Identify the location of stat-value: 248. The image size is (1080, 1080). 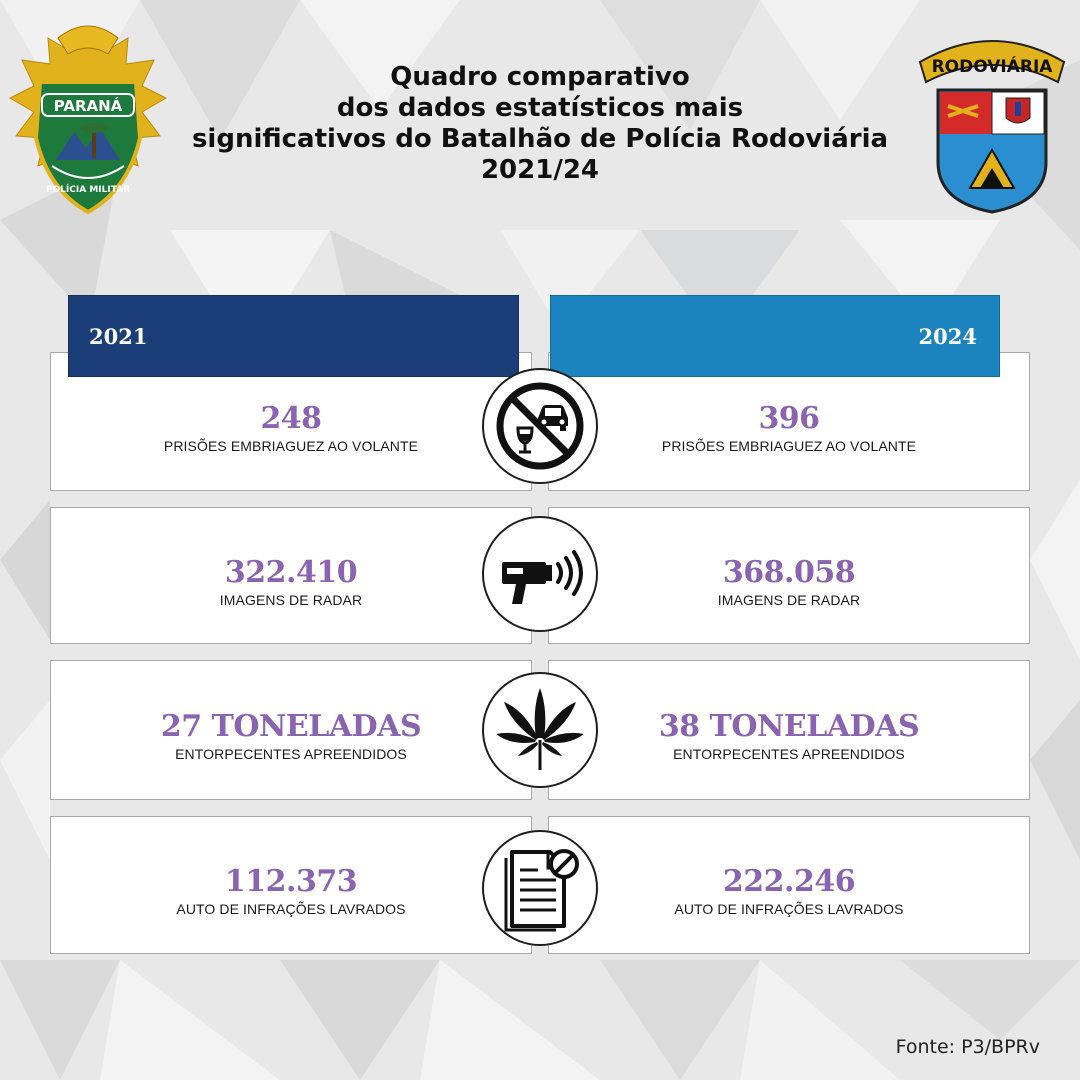
(291, 418).